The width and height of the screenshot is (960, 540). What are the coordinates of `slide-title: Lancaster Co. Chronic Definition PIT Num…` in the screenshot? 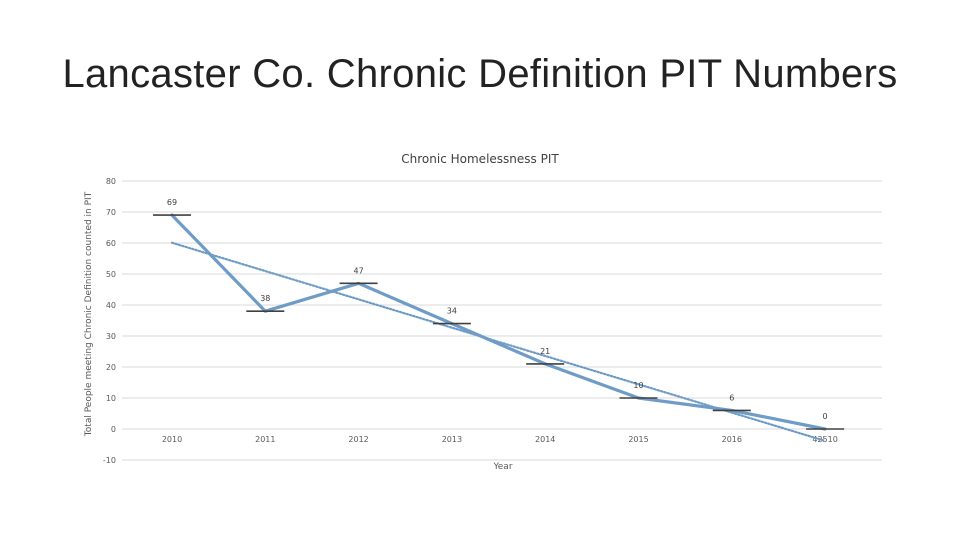 It's located at (480, 74).